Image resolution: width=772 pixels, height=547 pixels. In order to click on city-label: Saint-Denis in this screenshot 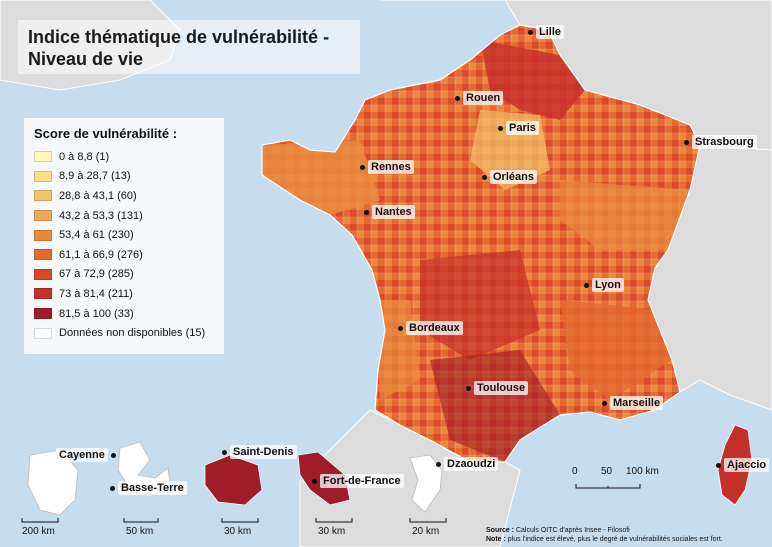, I will do `click(263, 452)`.